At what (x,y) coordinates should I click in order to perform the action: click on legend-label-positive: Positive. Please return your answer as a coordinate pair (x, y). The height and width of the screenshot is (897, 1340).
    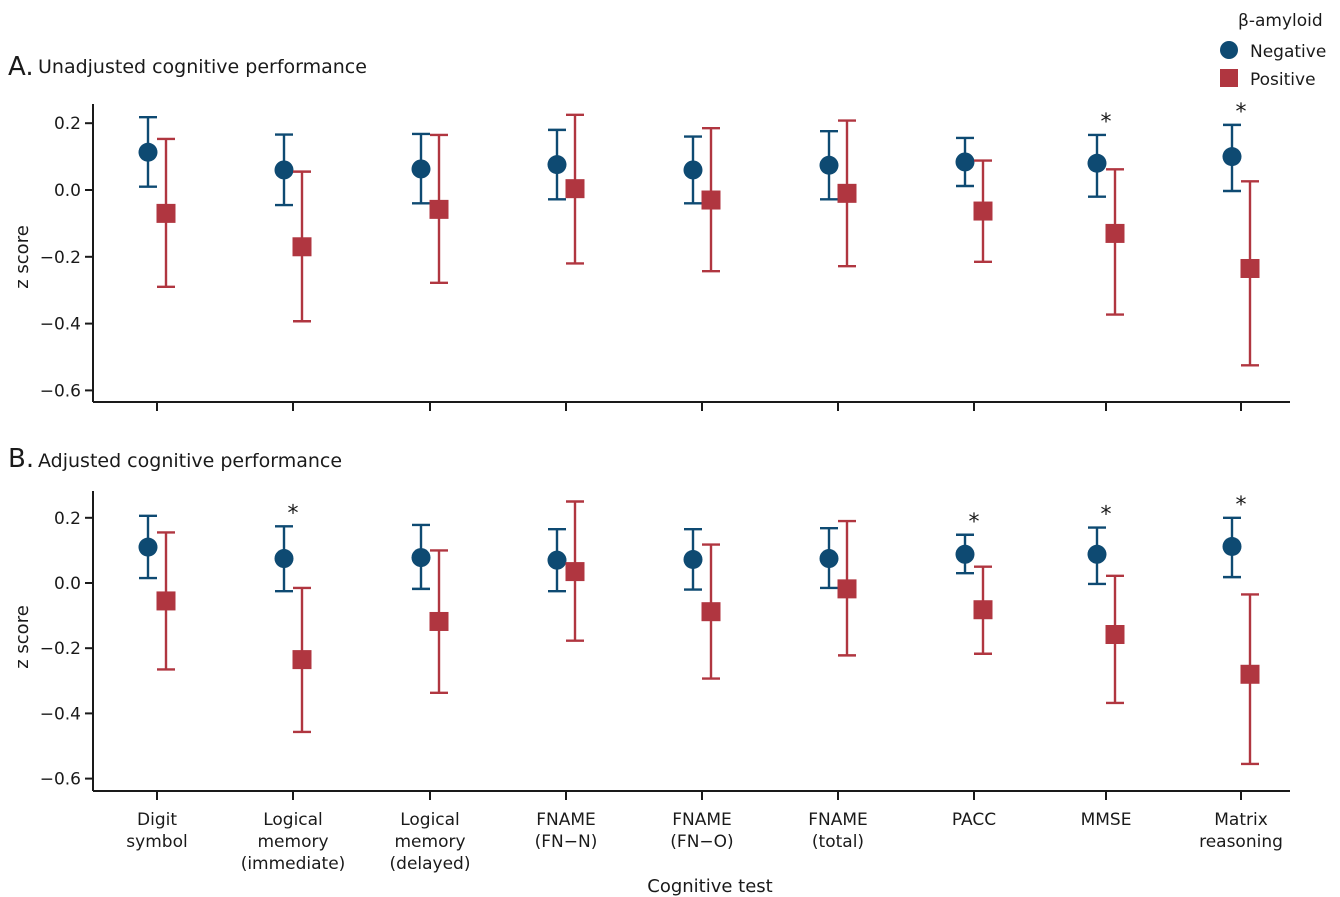
    Looking at the image, I should click on (1283, 80).